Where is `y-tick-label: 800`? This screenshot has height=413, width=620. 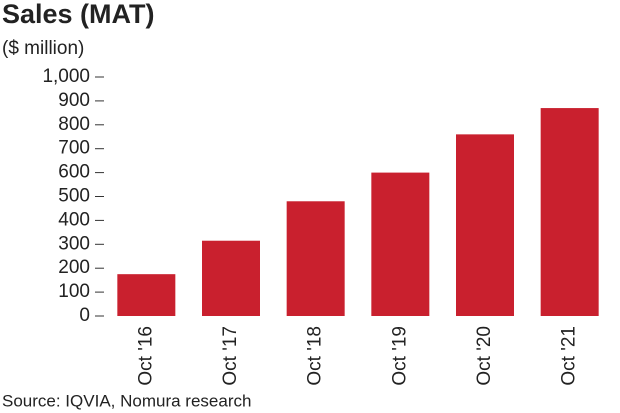
y-tick-label: 800 is located at coordinates (74, 124).